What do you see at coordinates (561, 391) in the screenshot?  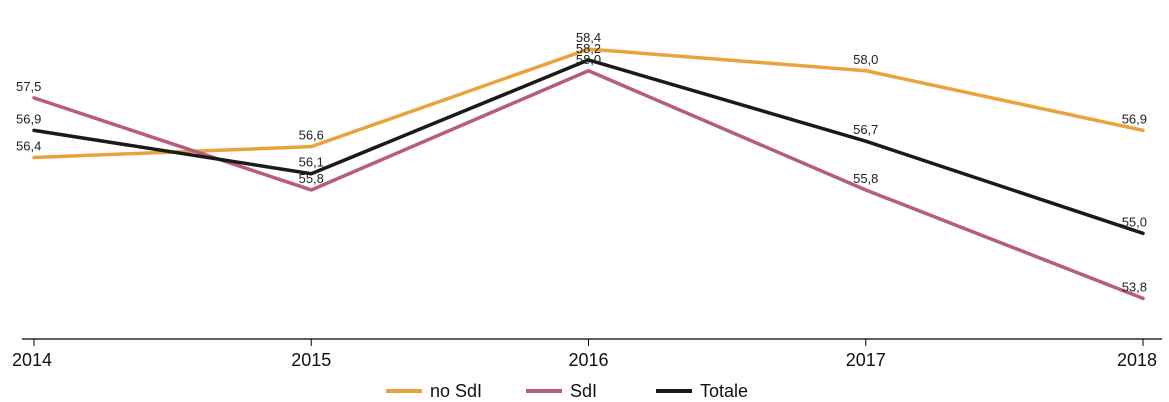 I see `legend-item: SdI` at bounding box center [561, 391].